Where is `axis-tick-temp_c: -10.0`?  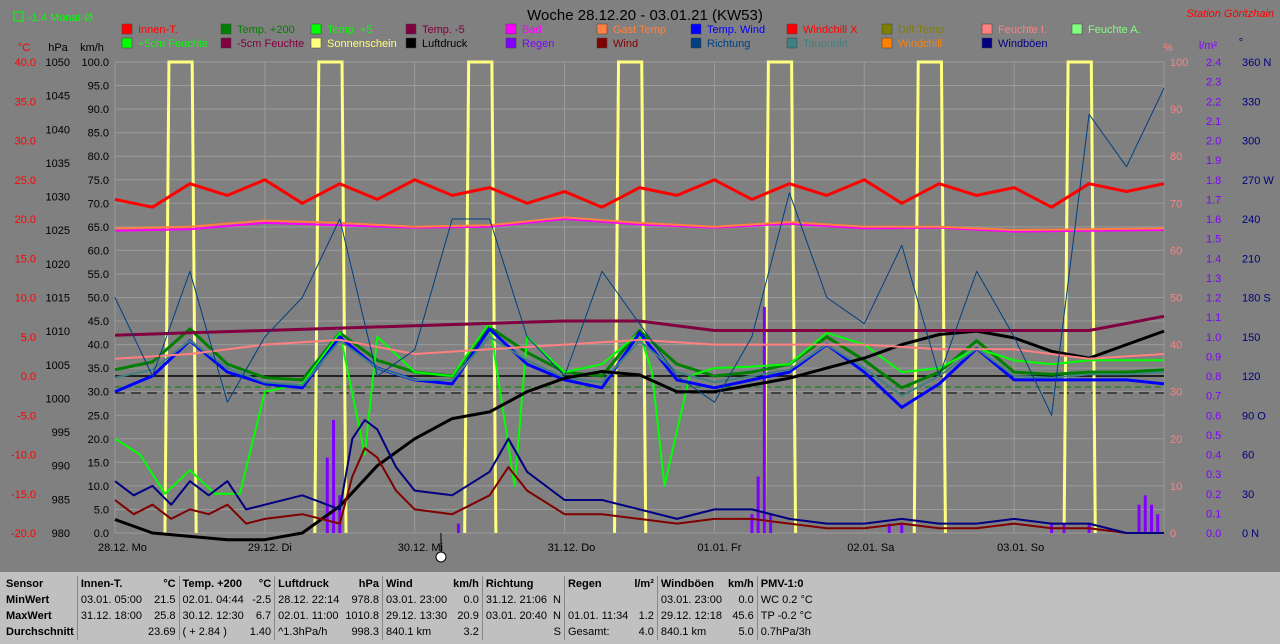 axis-tick-temp_c: -10.0 is located at coordinates (23, 456).